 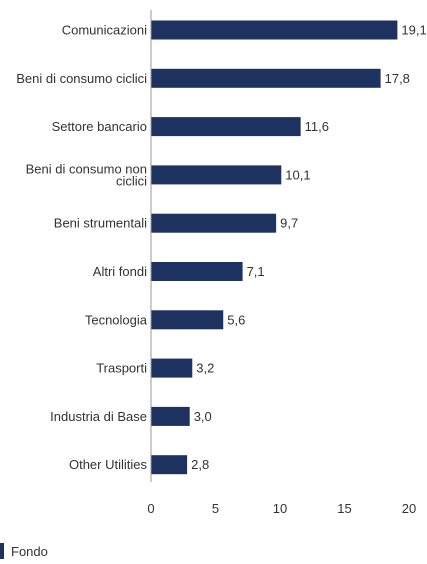 What do you see at coordinates (344, 508) in the screenshot?
I see `x-tick-label: 15` at bounding box center [344, 508].